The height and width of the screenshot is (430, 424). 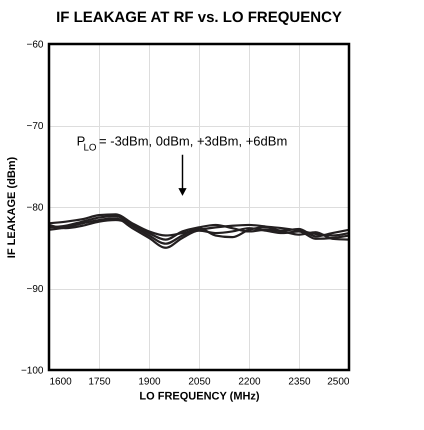 What do you see at coordinates (35, 289) in the screenshot?
I see `y-tick-label: −90` at bounding box center [35, 289].